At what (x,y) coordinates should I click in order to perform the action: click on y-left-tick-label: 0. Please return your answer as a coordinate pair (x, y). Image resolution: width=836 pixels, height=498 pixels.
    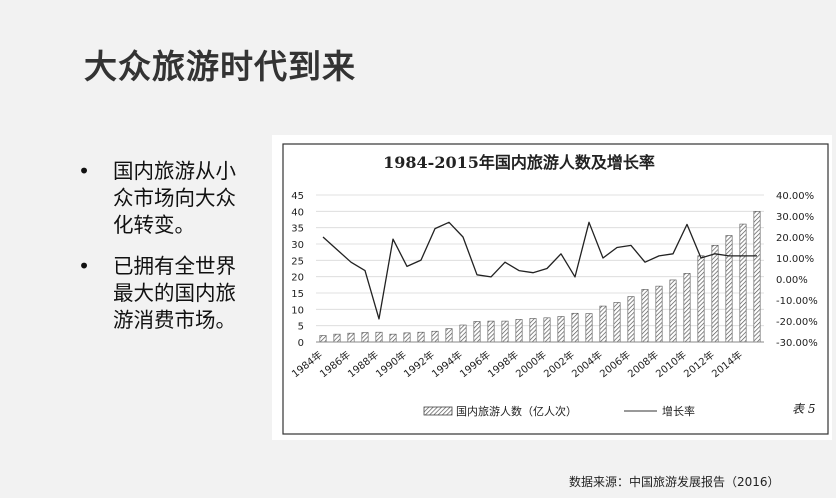
    Looking at the image, I should click on (301, 343).